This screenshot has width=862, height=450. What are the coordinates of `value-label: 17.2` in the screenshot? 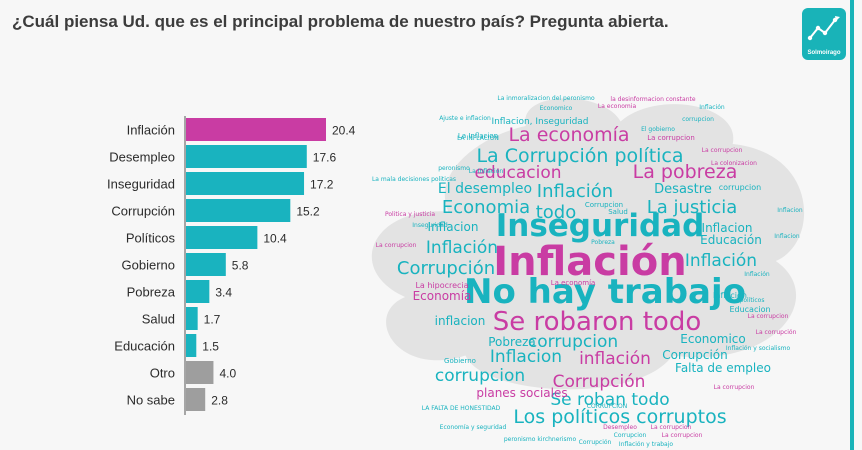 It's located at (322, 185).